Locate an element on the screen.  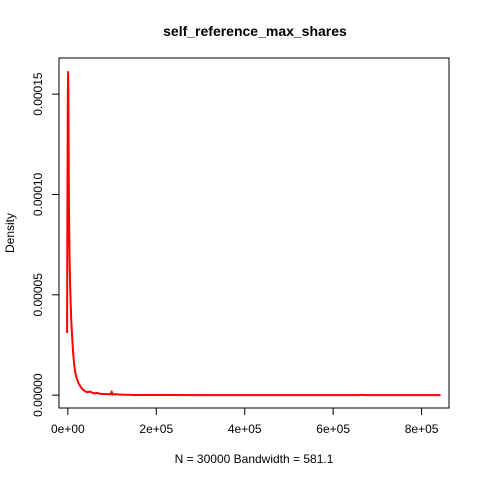
x-tick-label: 0e+00 is located at coordinates (68, 429).